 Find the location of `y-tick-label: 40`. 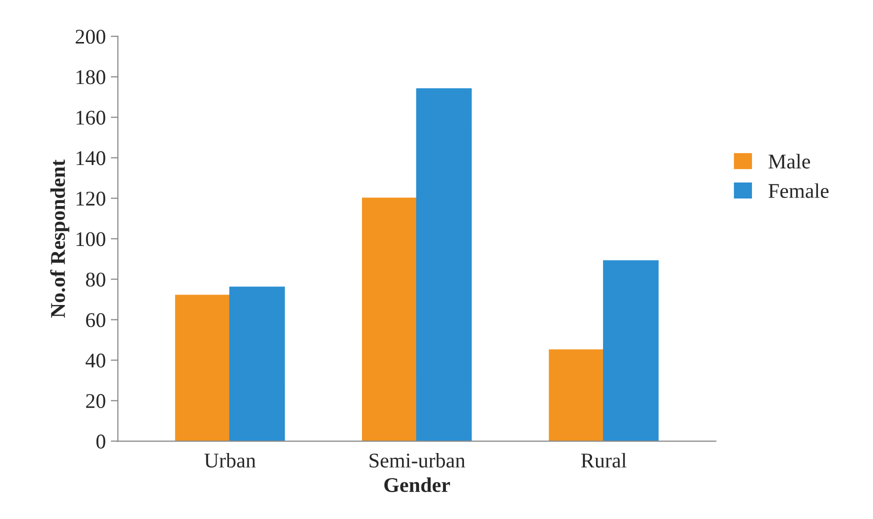

y-tick-label: 40 is located at coordinates (96, 361).